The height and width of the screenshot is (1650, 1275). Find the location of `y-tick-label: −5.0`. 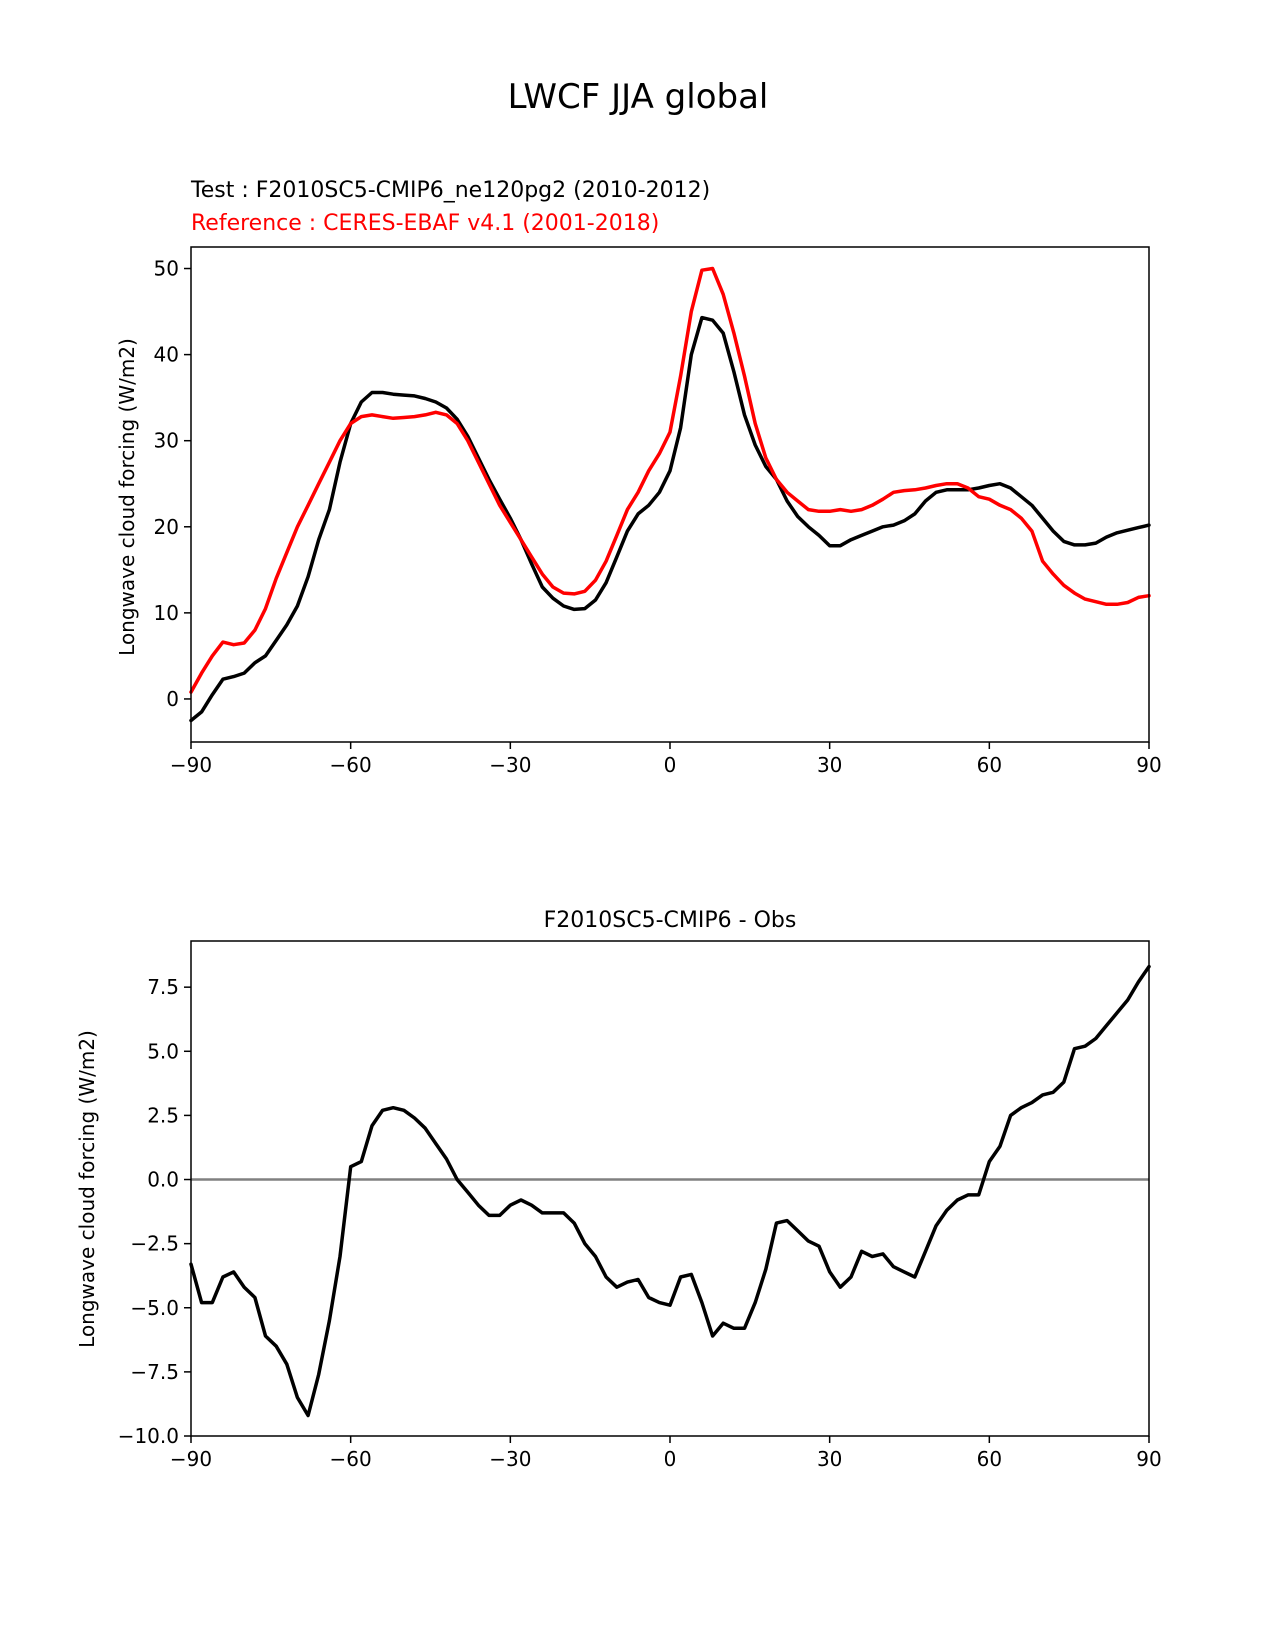

y-tick-label: −5.0 is located at coordinates (154, 1308).